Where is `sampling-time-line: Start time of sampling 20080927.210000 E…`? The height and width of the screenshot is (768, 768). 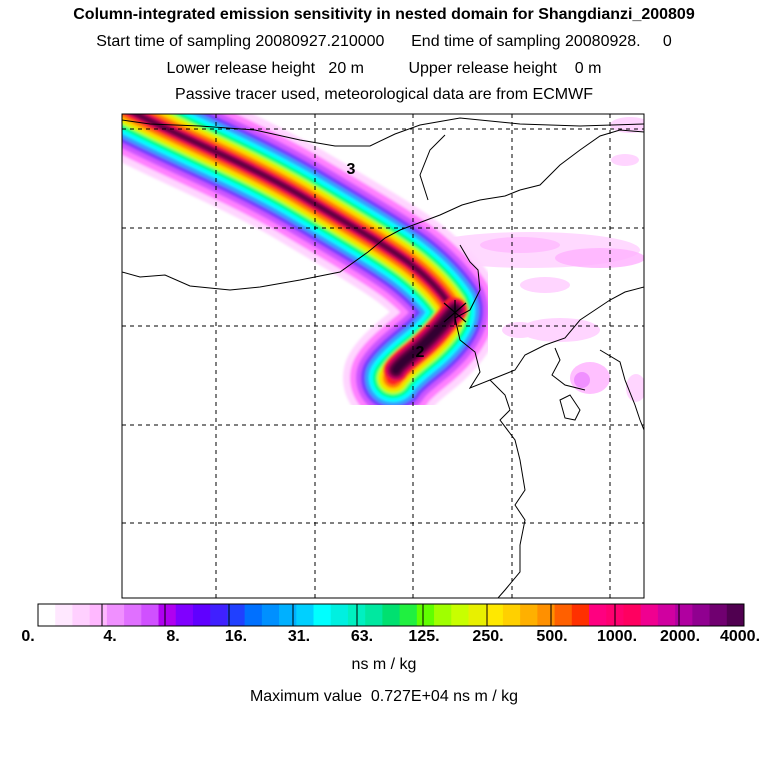
sampling-time-line: Start time of sampling 20080927.210000 E… is located at coordinates (384, 41).